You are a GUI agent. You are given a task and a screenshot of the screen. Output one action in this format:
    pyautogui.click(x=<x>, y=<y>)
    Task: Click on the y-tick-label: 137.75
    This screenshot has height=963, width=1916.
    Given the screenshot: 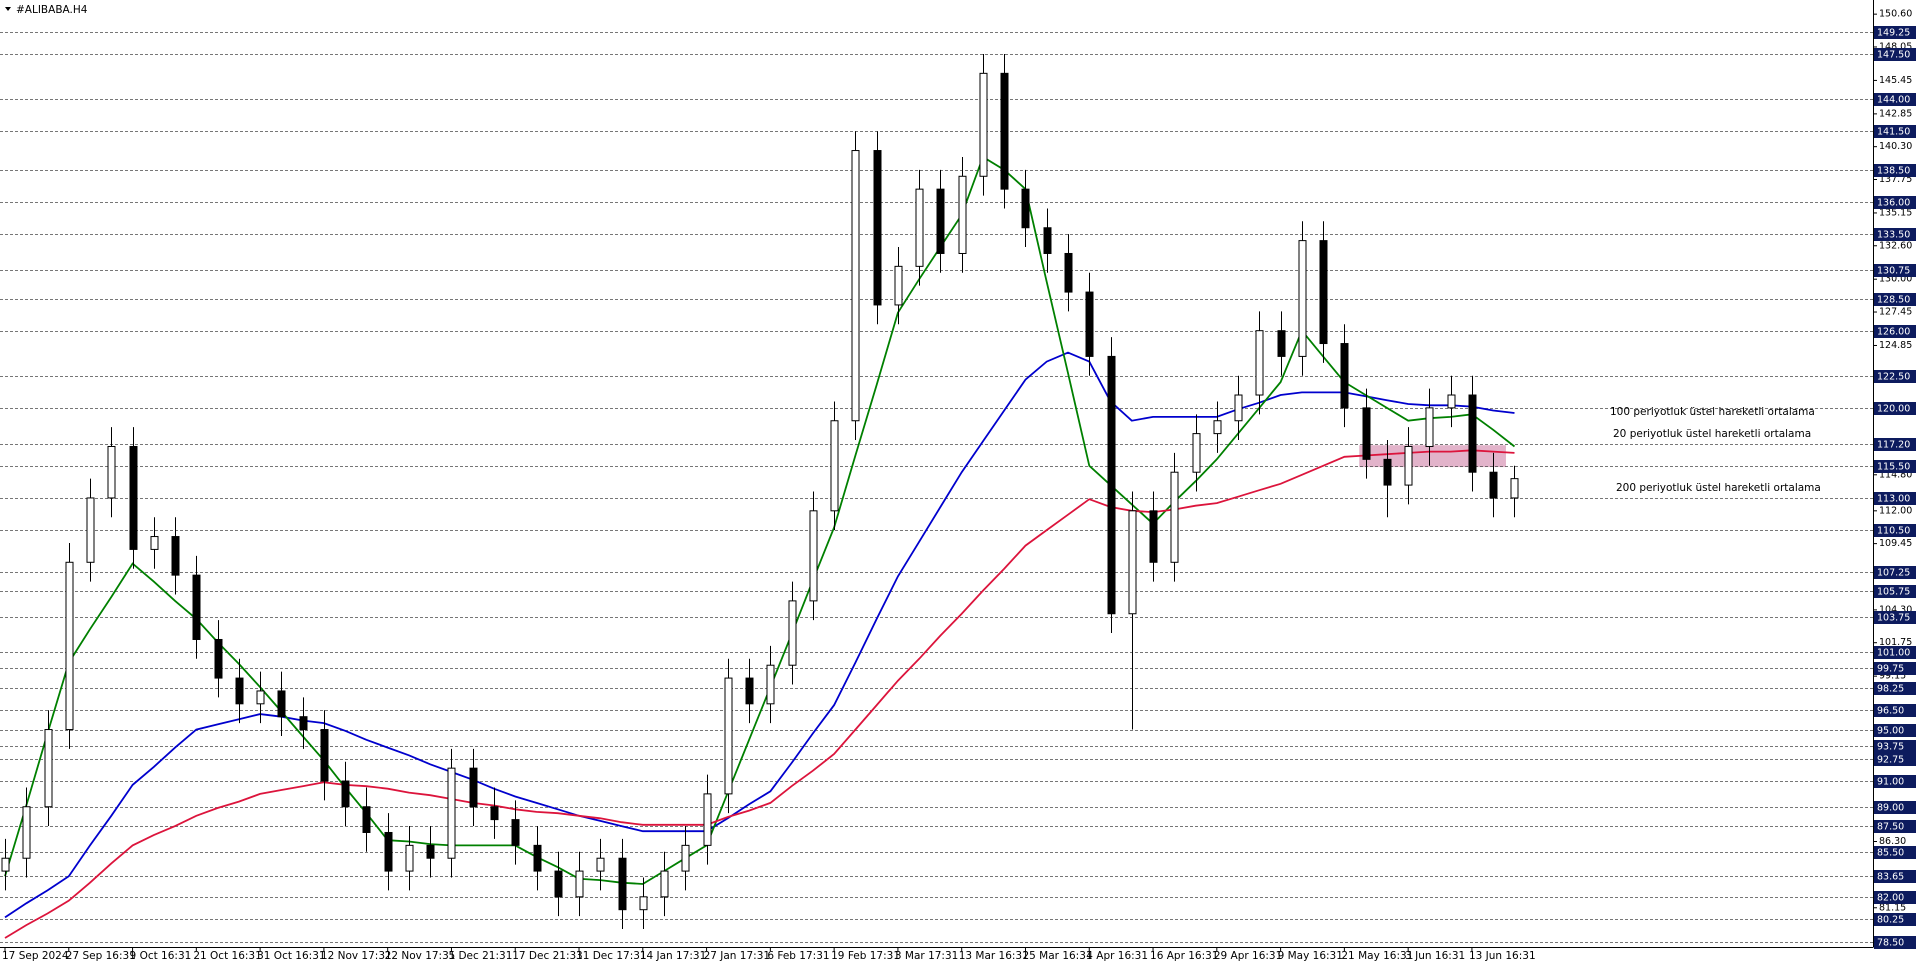 What is the action you would take?
    pyautogui.click(x=1895, y=179)
    